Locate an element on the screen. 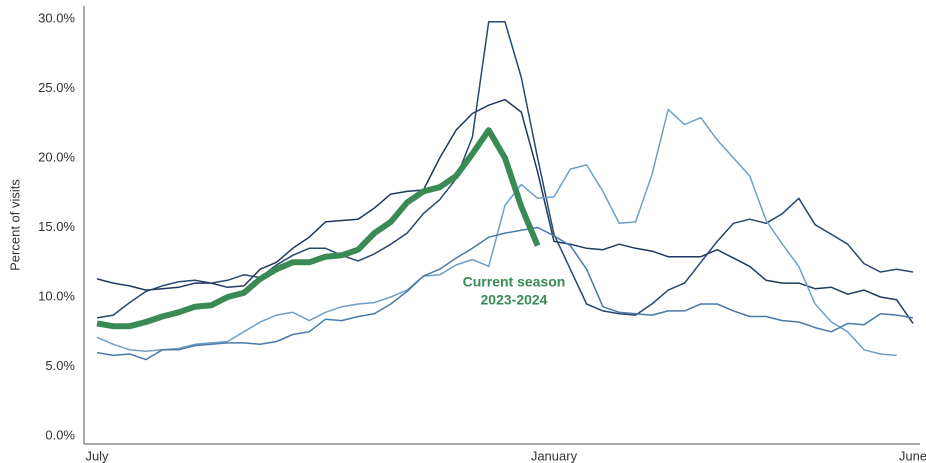  annotation: 2023-2024 is located at coordinates (514, 300).